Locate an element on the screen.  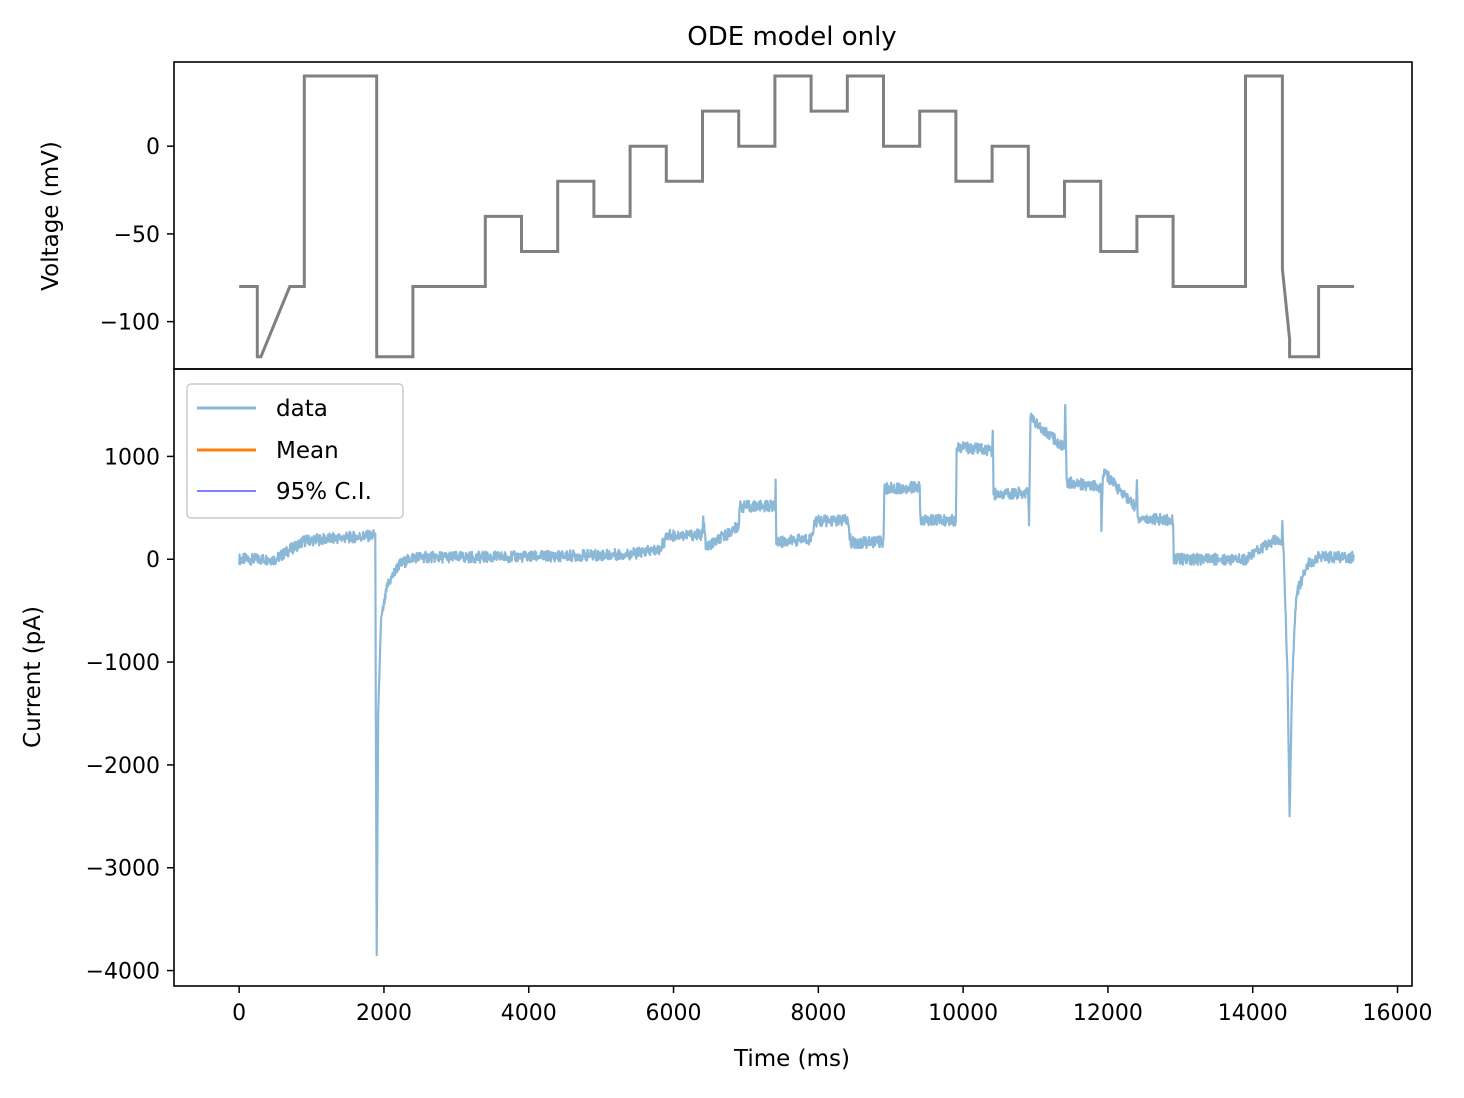
voltage-y-tick-label: −50 is located at coordinates (137, 235).